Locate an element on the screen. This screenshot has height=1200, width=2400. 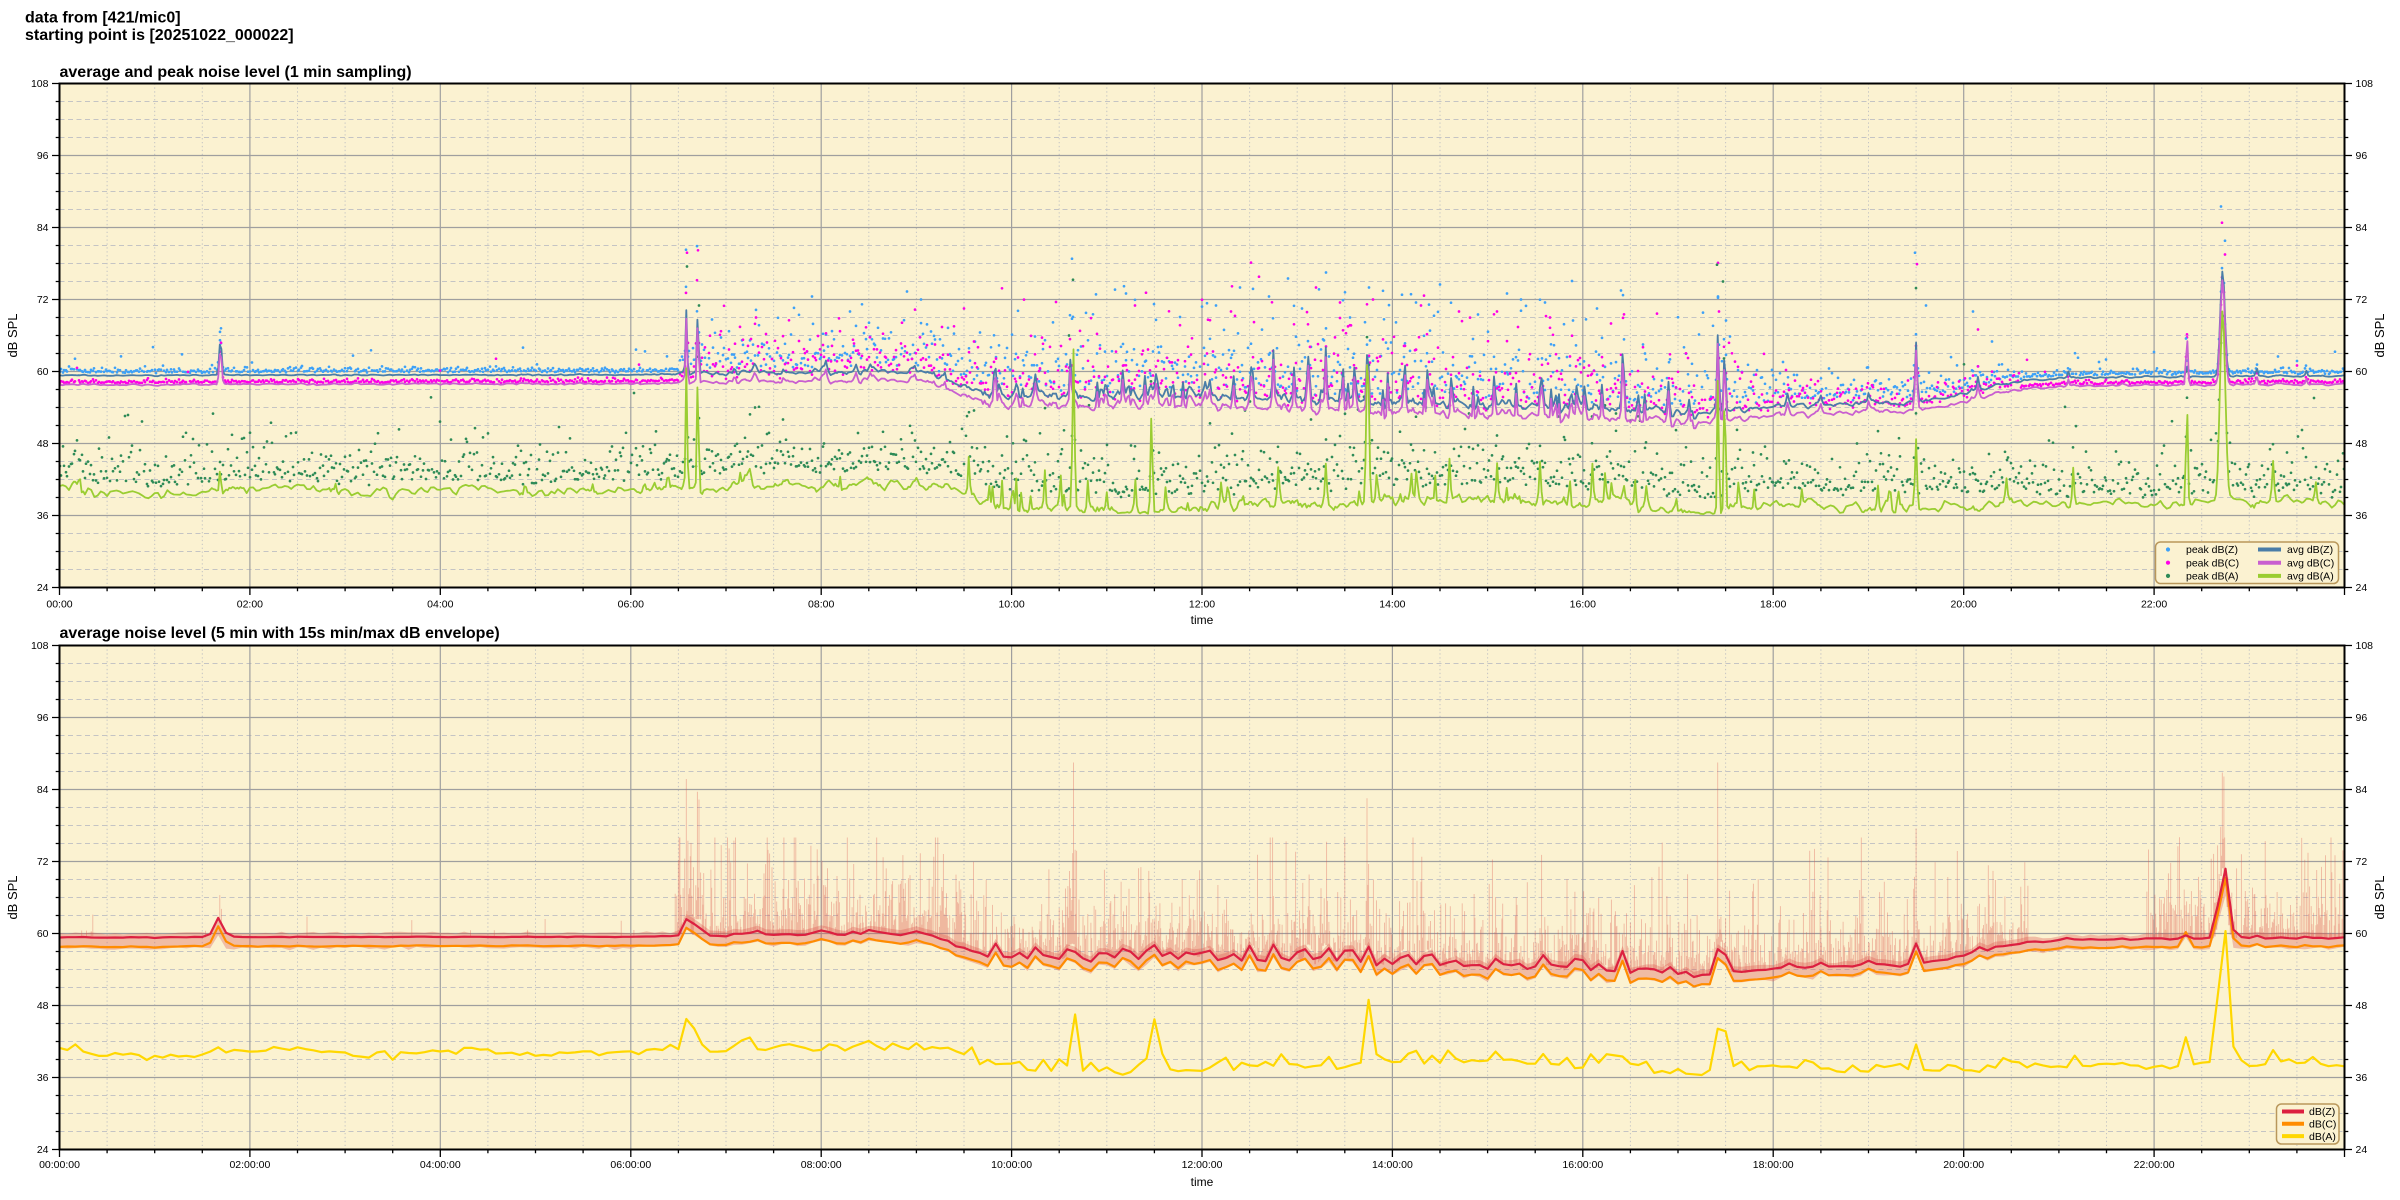
svg-text: peak dB(A) is located at coordinates (2212, 577).